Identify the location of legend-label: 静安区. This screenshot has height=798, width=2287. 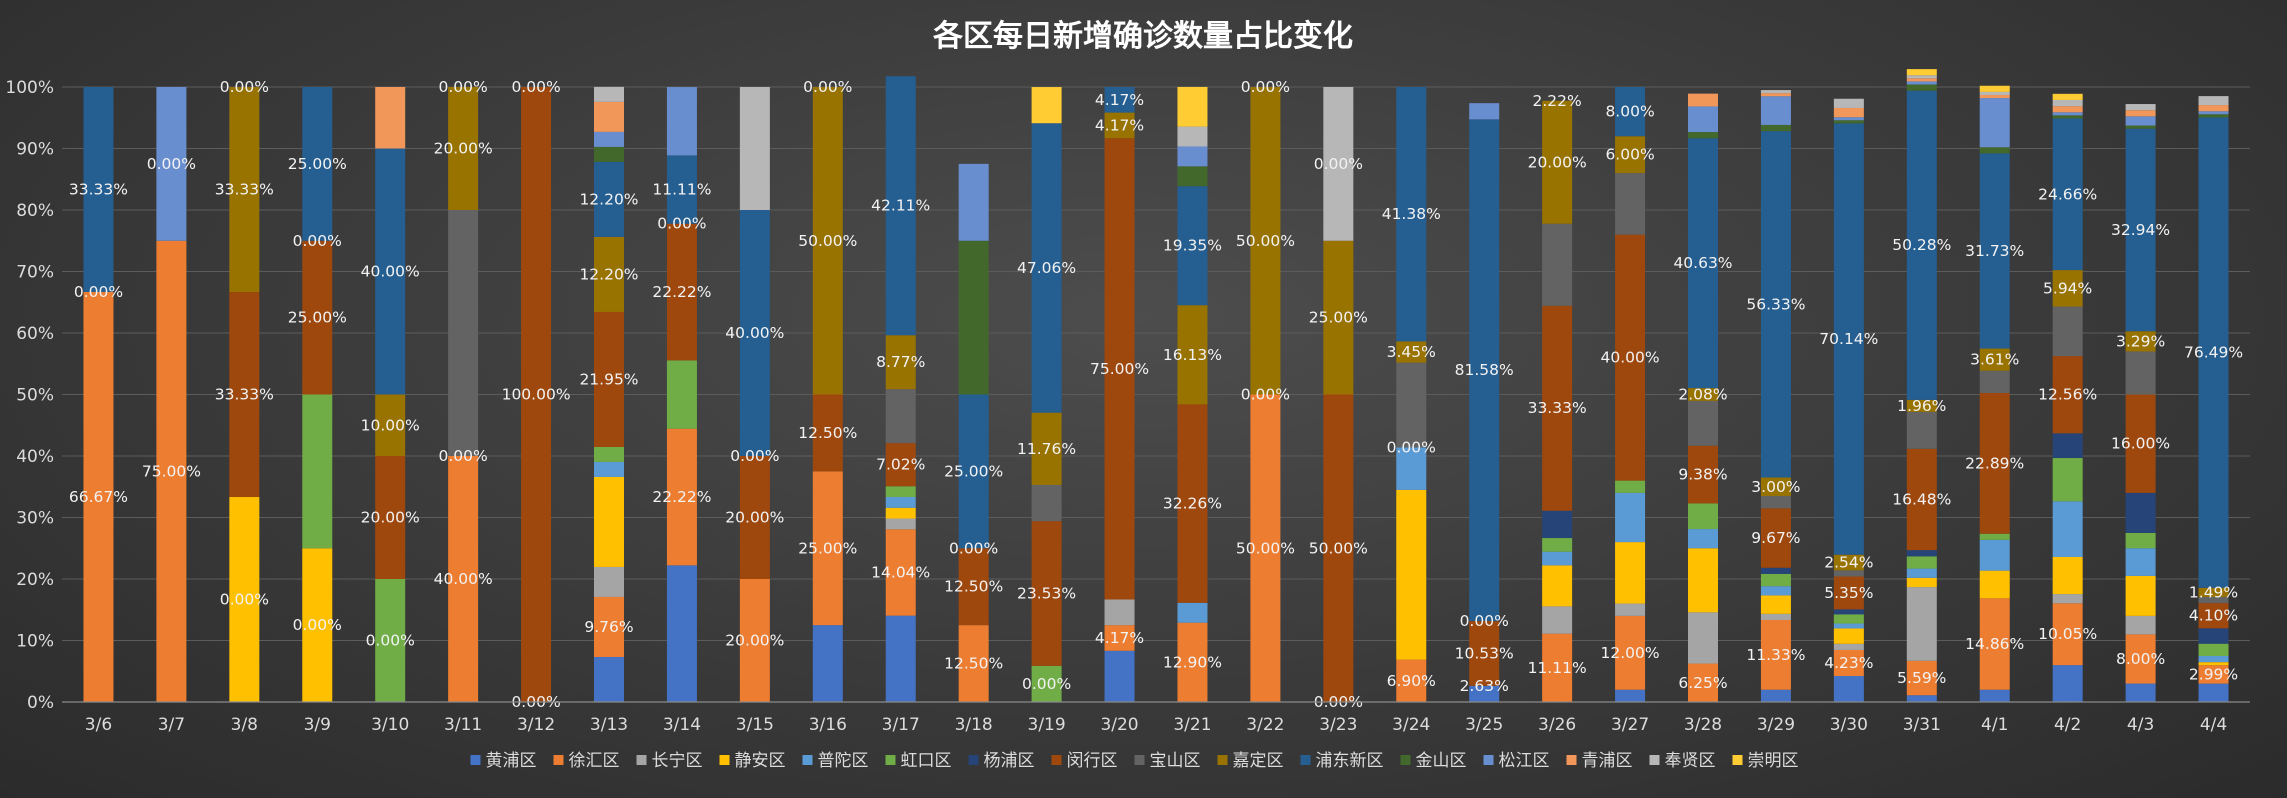
(760, 761).